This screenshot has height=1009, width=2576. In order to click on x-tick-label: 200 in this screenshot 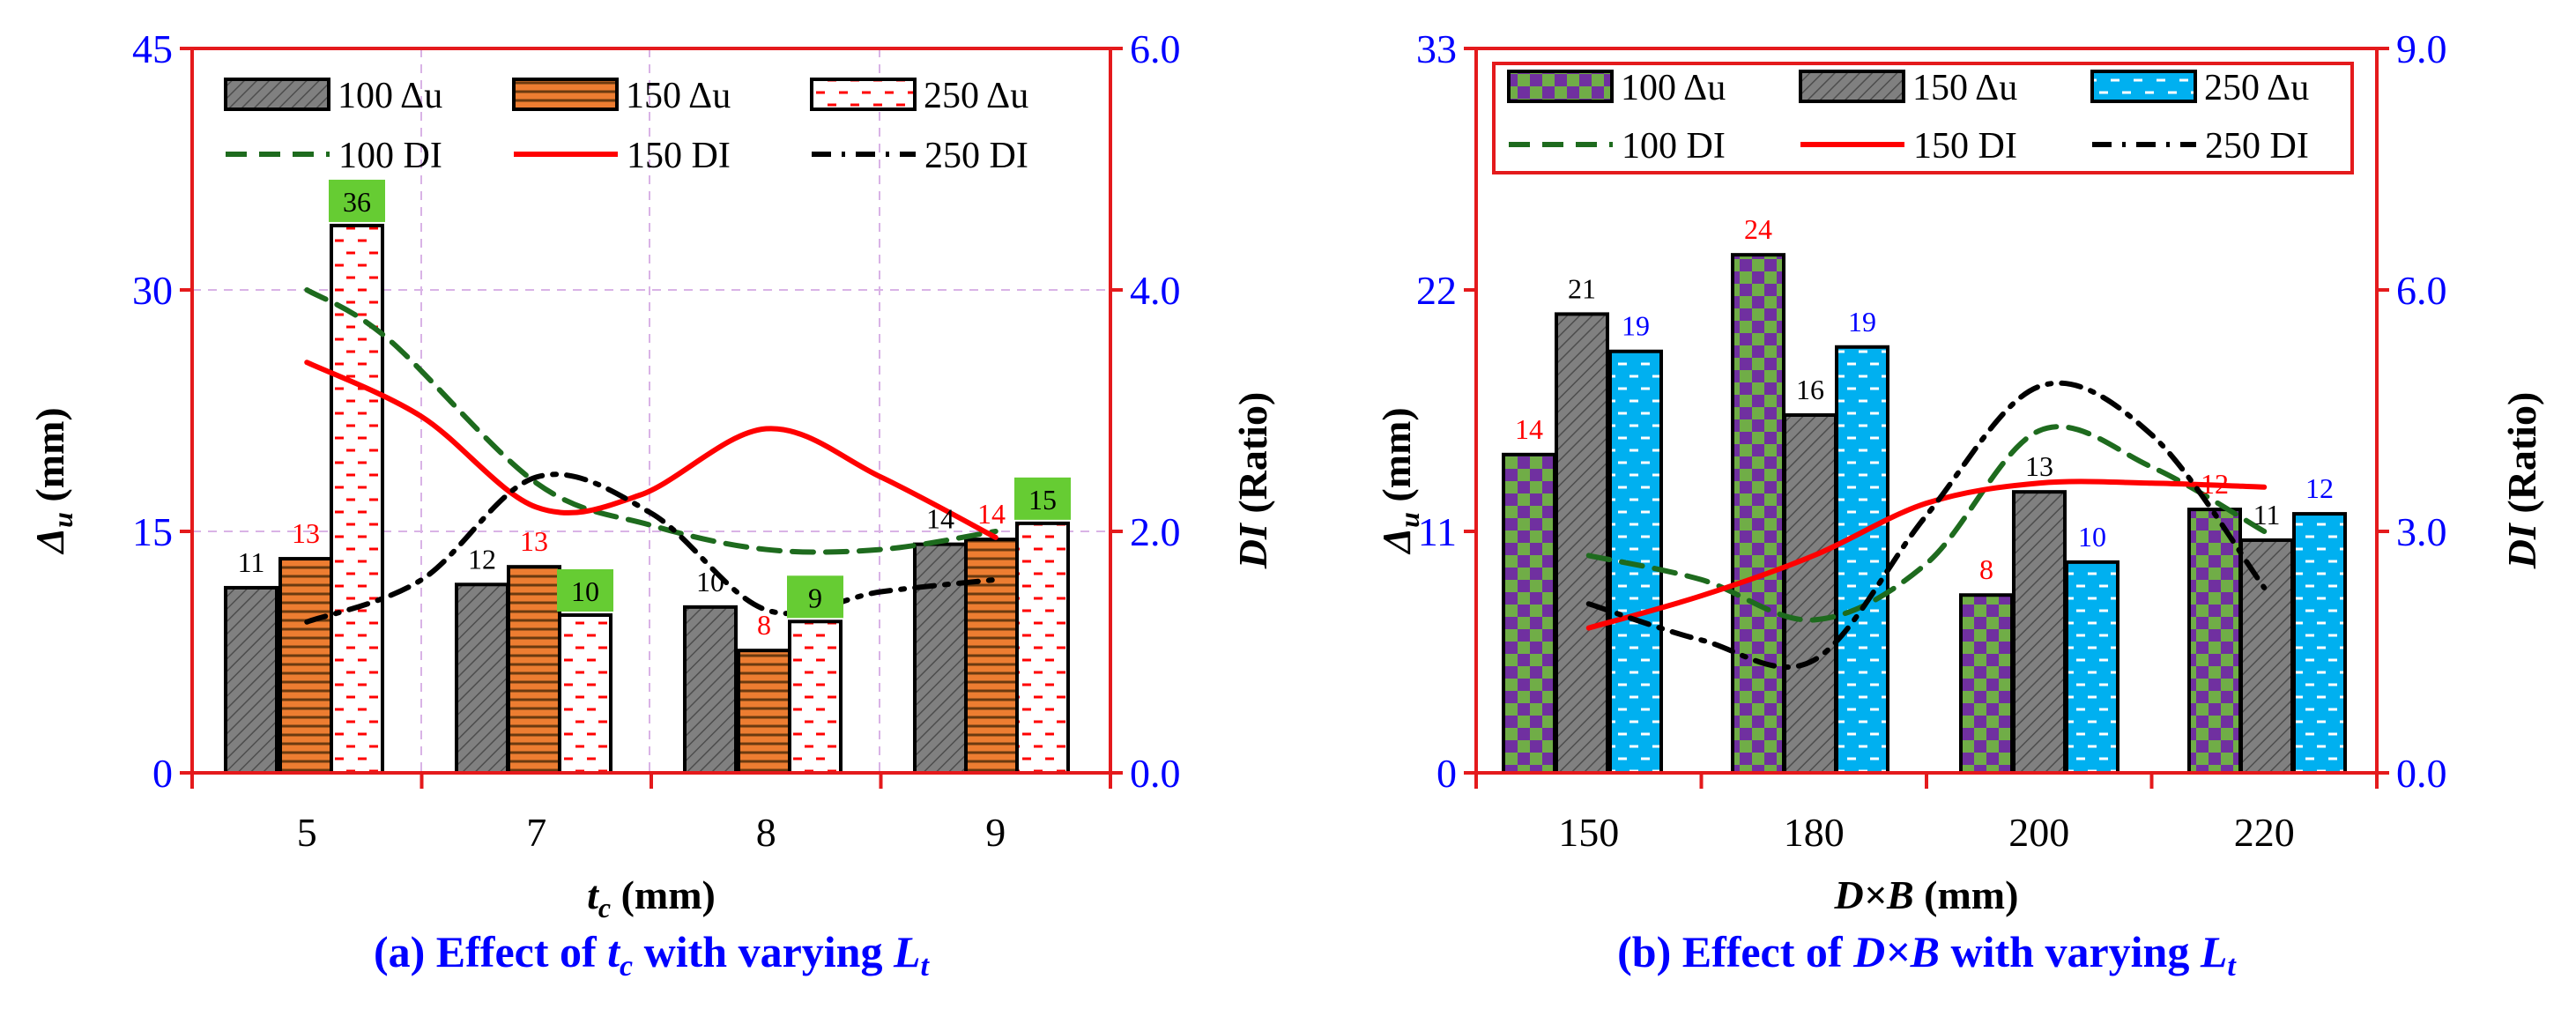, I will do `click(2038, 832)`.